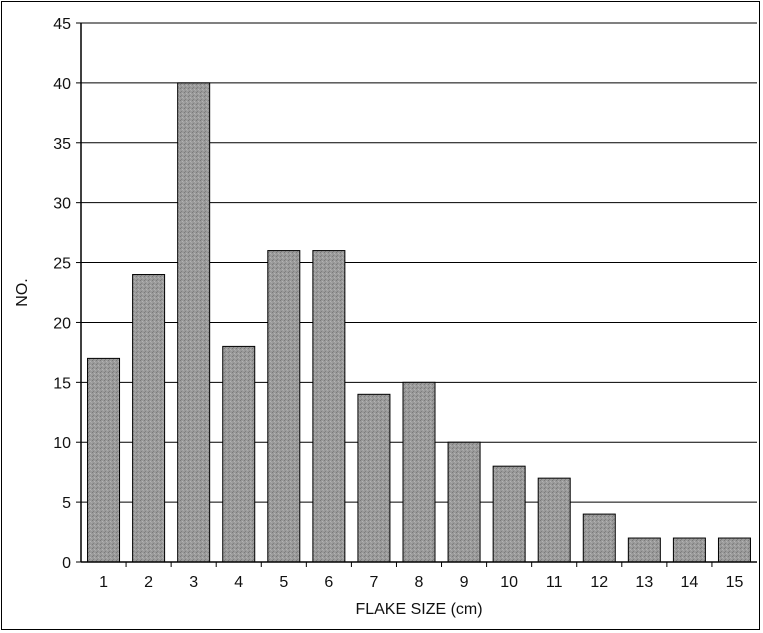 The image size is (763, 633). Describe the element at coordinates (103, 582) in the screenshot. I see `x-tick-label: 1` at that location.